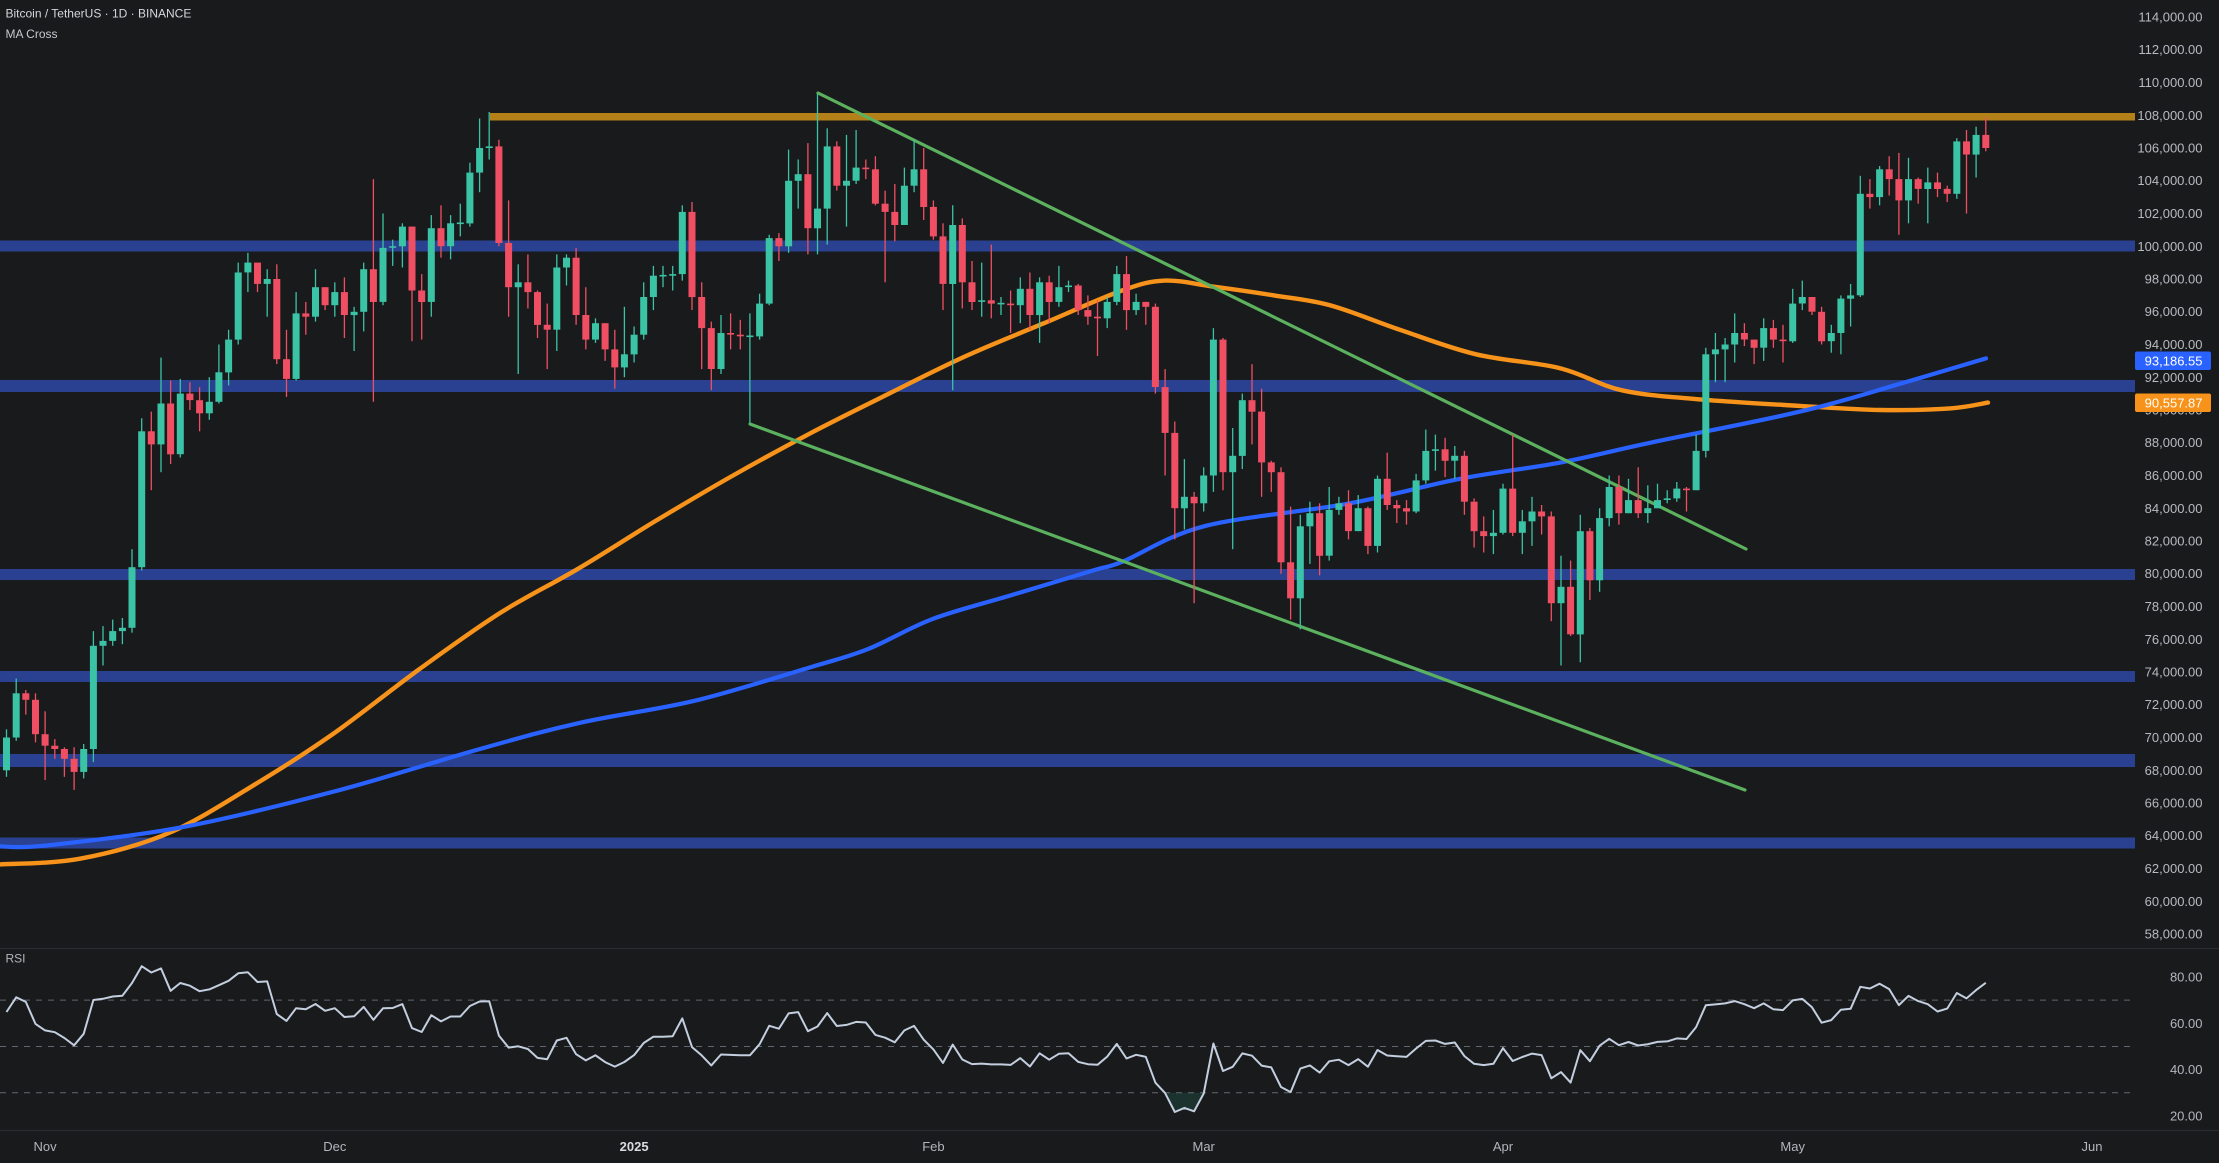 This screenshot has width=2219, height=1163. Describe the element at coordinates (2174, 377) in the screenshot. I see `svg-text: 92,000.00` at that location.